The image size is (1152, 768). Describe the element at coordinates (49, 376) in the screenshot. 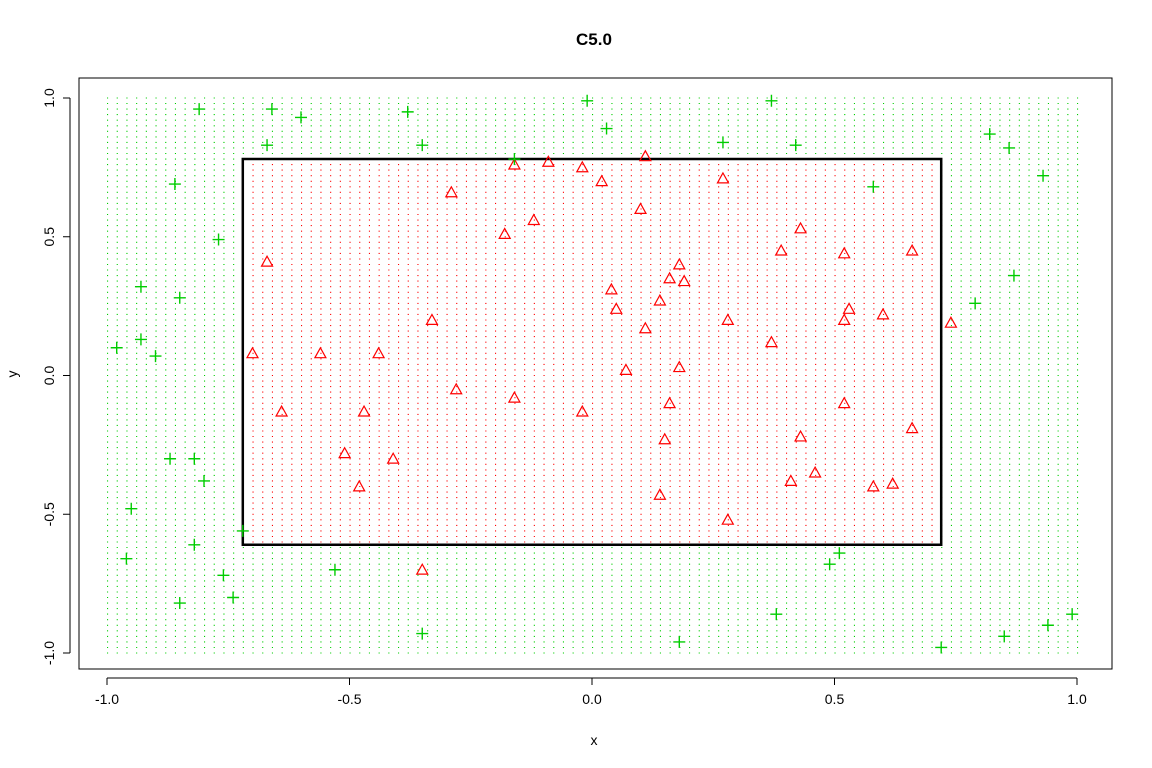

I see `y-tick-label: 0.0` at that location.